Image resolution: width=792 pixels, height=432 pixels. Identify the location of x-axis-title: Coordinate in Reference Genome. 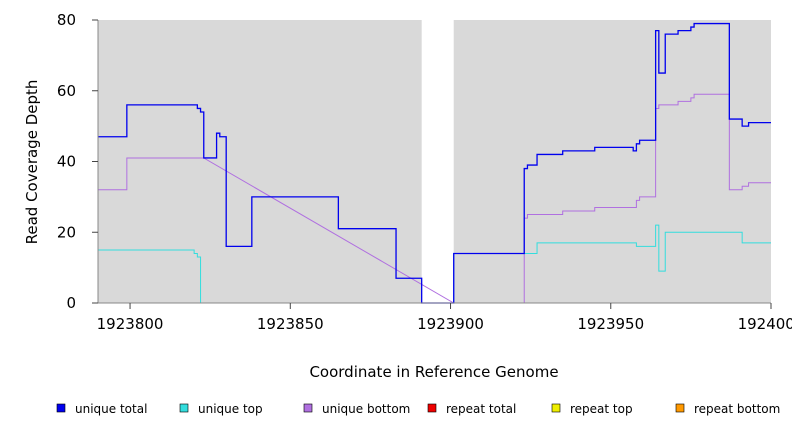
(433, 372).